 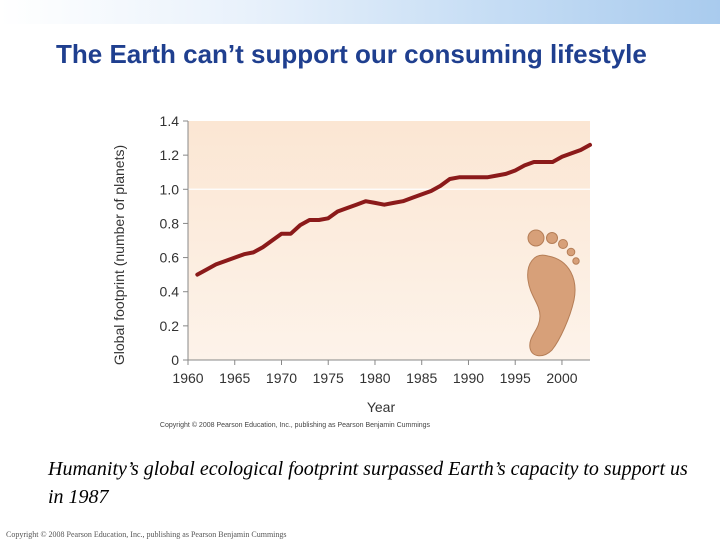 I want to click on y-tick-label: 0.4, so click(x=170, y=292).